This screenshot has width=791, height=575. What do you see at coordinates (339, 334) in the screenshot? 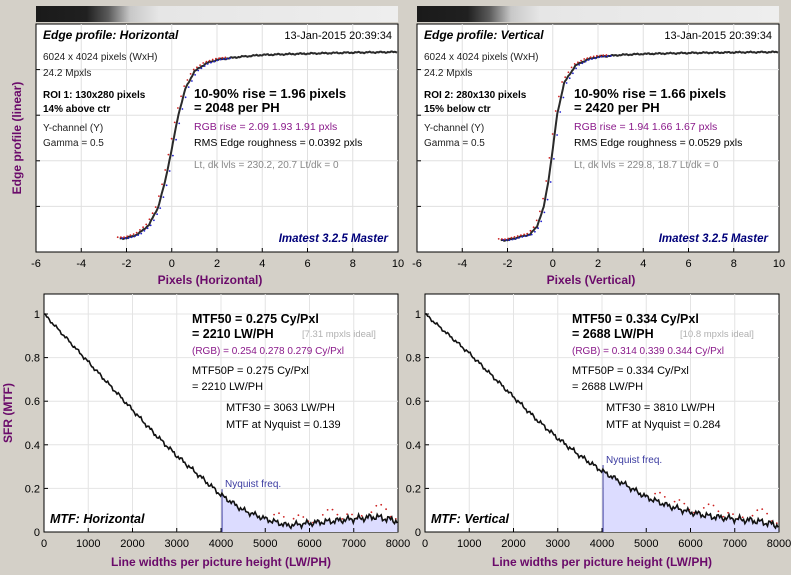
I see `ideal-mpxls: [7.31 mpxls ideal]` at bounding box center [339, 334].